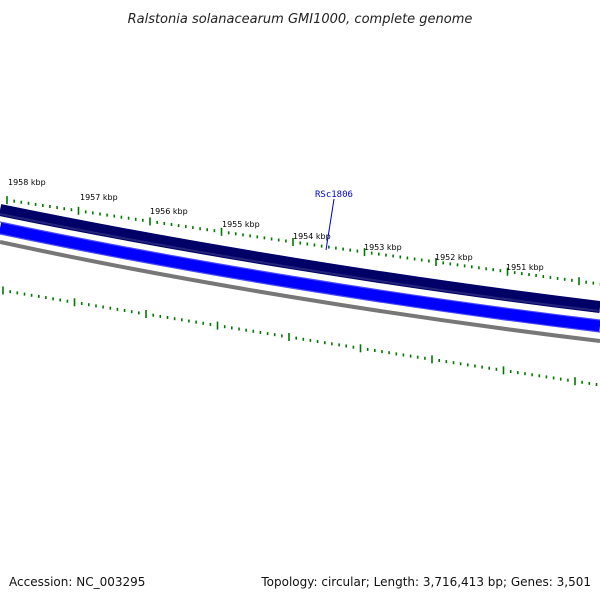  I want to click on scale-label: 1954 kbp, so click(312, 236).